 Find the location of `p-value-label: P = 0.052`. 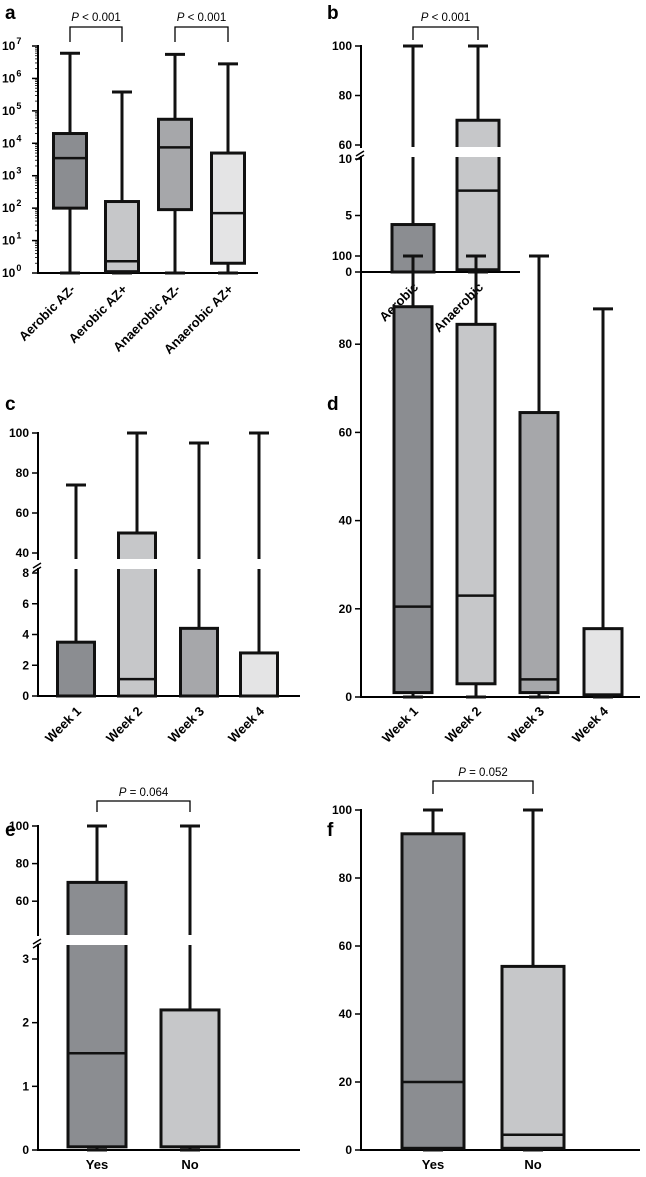

p-value-label: P = 0.052 is located at coordinates (483, 773).